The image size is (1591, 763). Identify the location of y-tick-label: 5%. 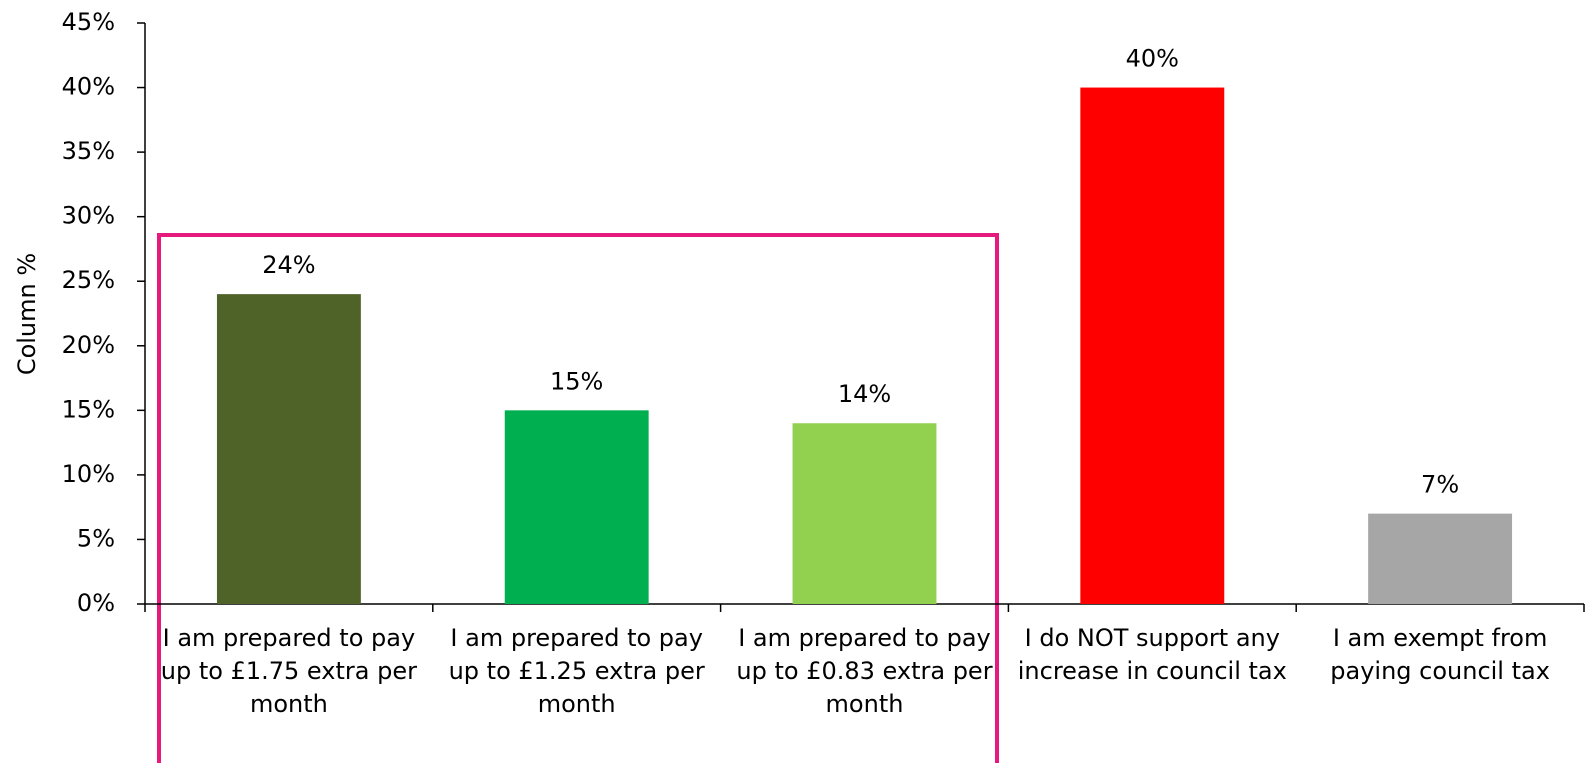
(96, 538).